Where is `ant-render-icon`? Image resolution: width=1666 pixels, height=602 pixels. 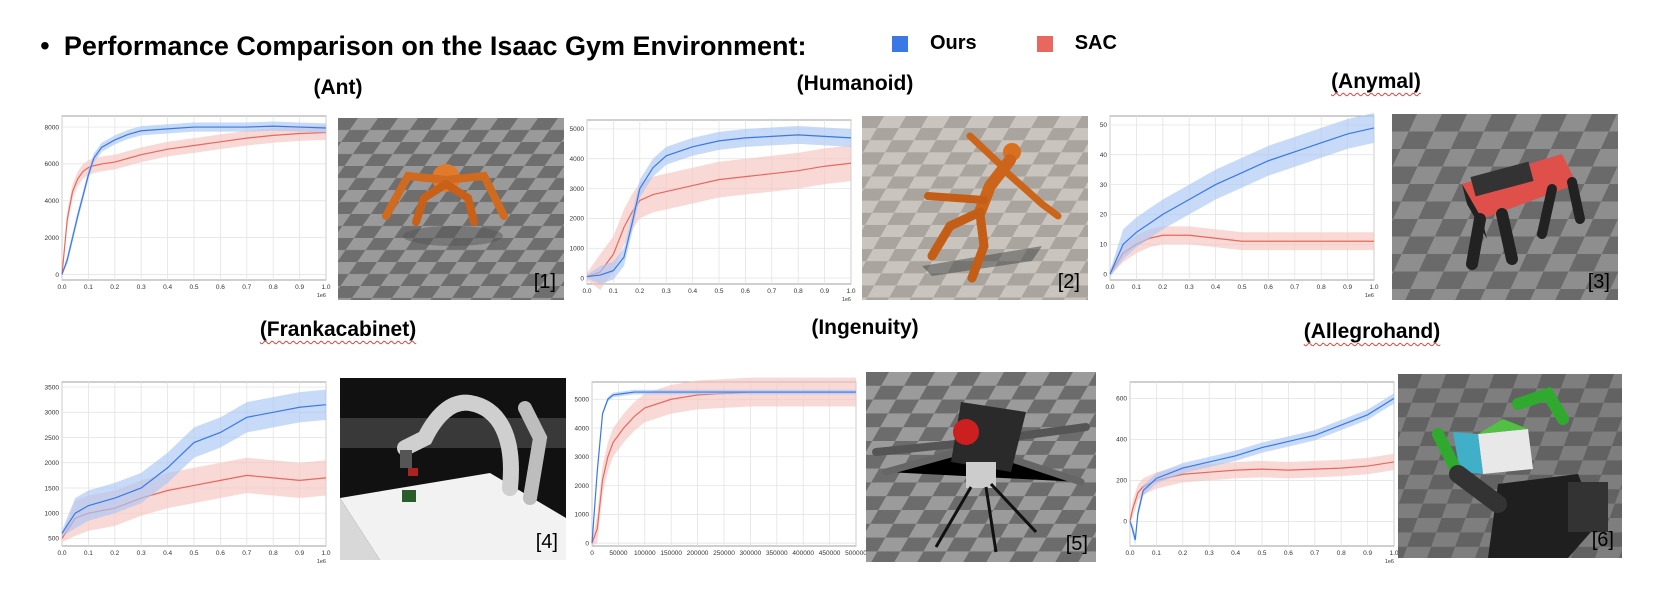
ant-render-icon is located at coordinates (451, 209).